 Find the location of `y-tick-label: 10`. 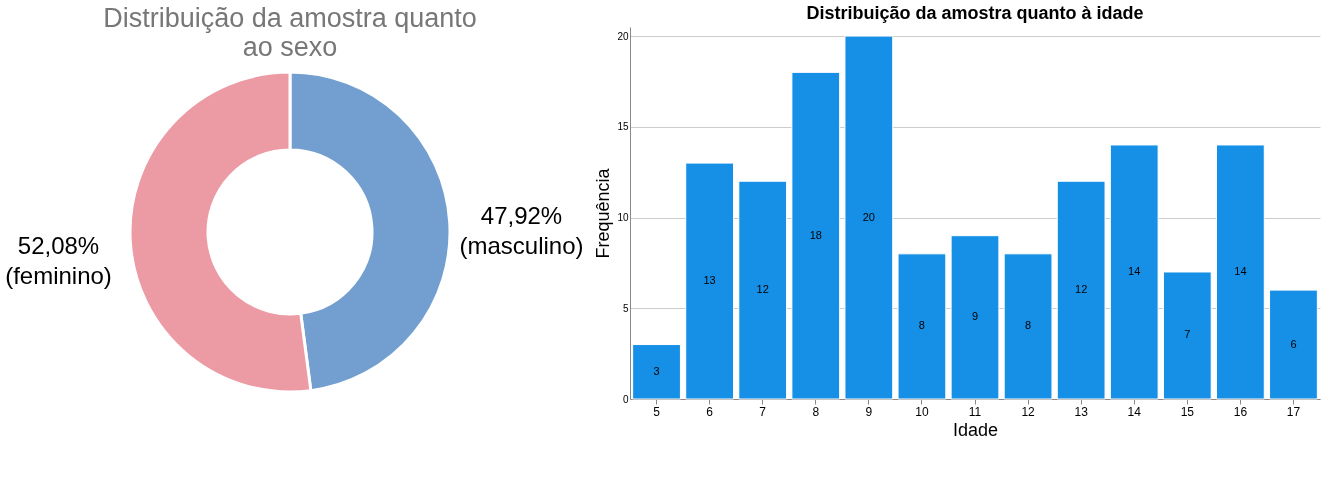

y-tick-label: 10 is located at coordinates (623, 218).